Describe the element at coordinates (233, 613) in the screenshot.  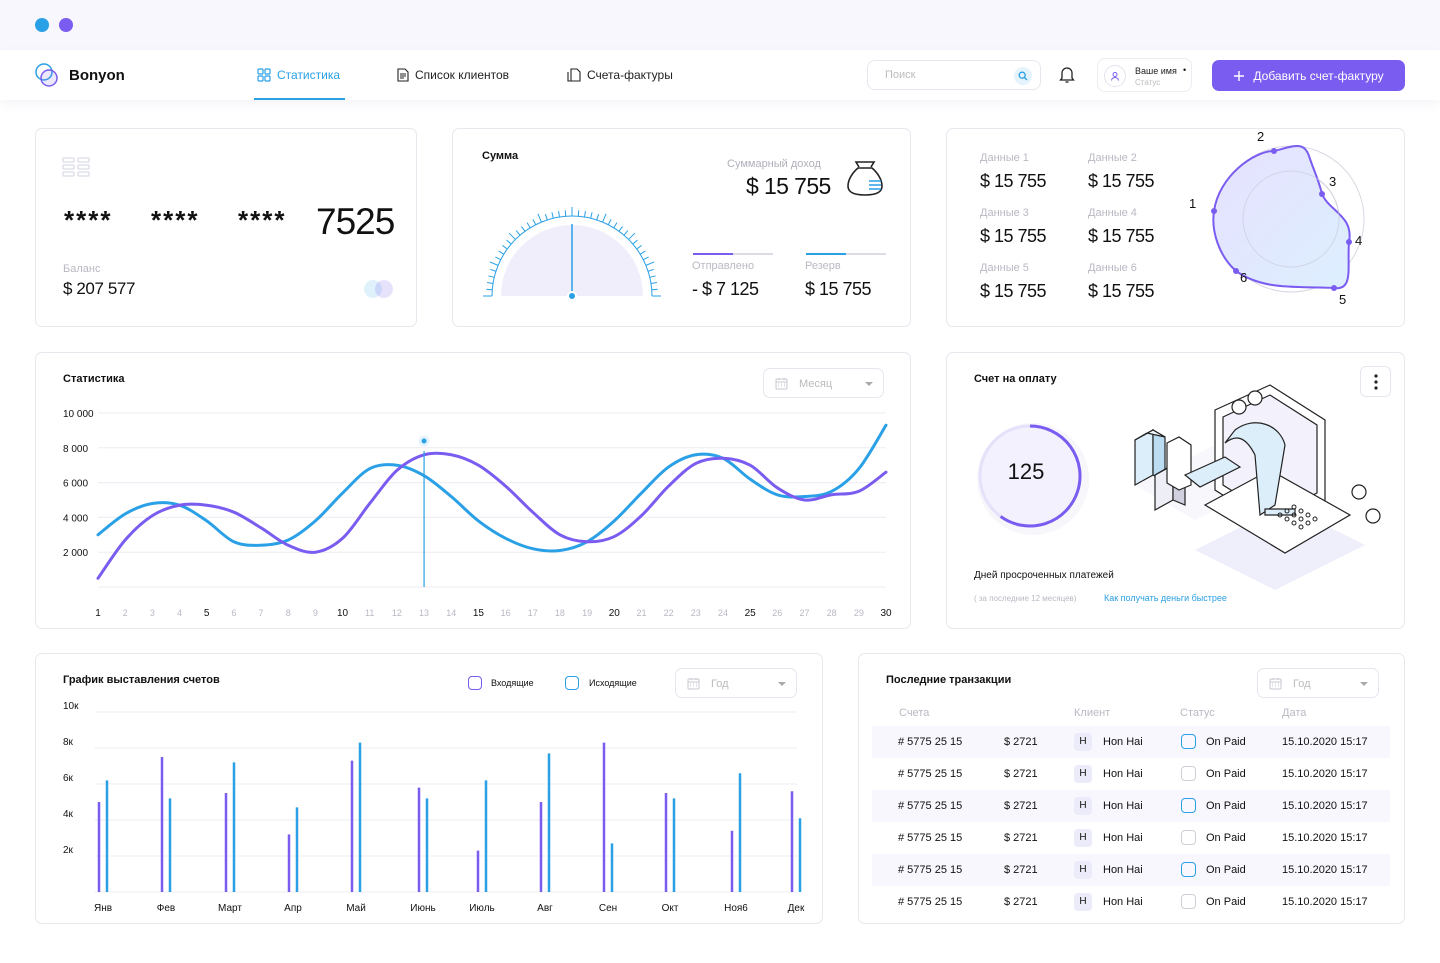
I see `x-tick-label: 6` at that location.